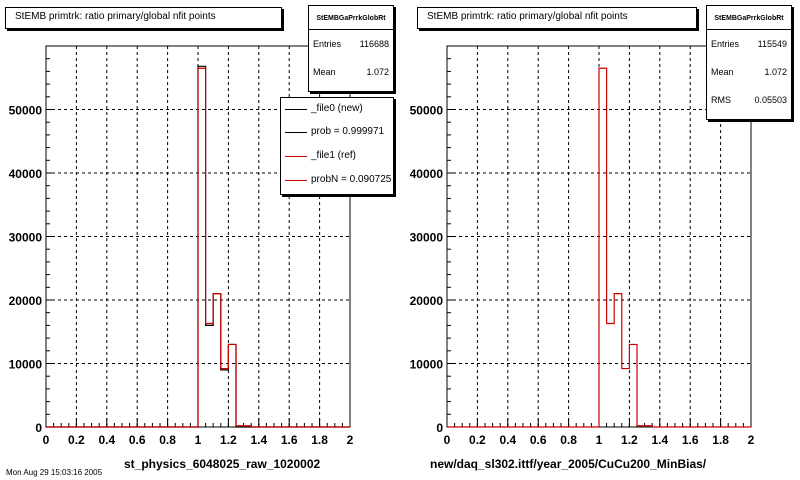 The width and height of the screenshot is (800, 480). I want to click on stats-row-rms: RMS 0.05503, so click(749, 100).